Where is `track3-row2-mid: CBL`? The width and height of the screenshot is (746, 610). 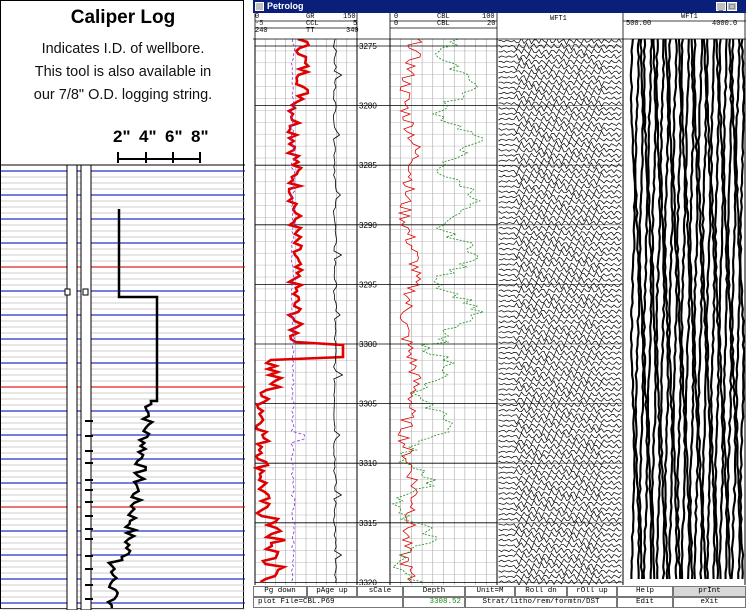
track3-row2-mid: CBL is located at coordinates (443, 24).